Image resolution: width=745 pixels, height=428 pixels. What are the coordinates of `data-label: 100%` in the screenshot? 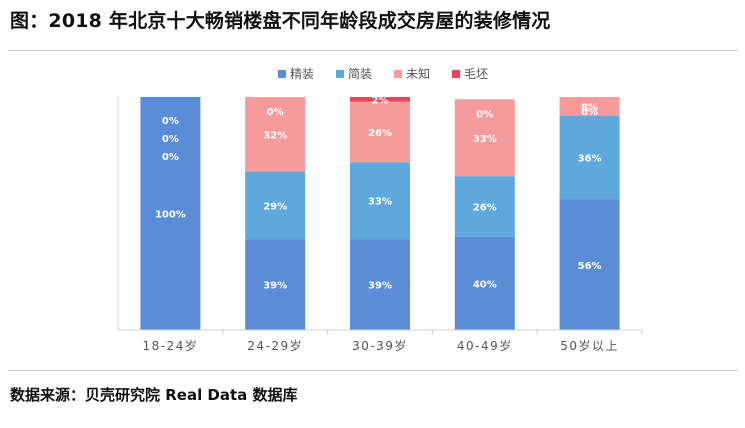 It's located at (170, 215).